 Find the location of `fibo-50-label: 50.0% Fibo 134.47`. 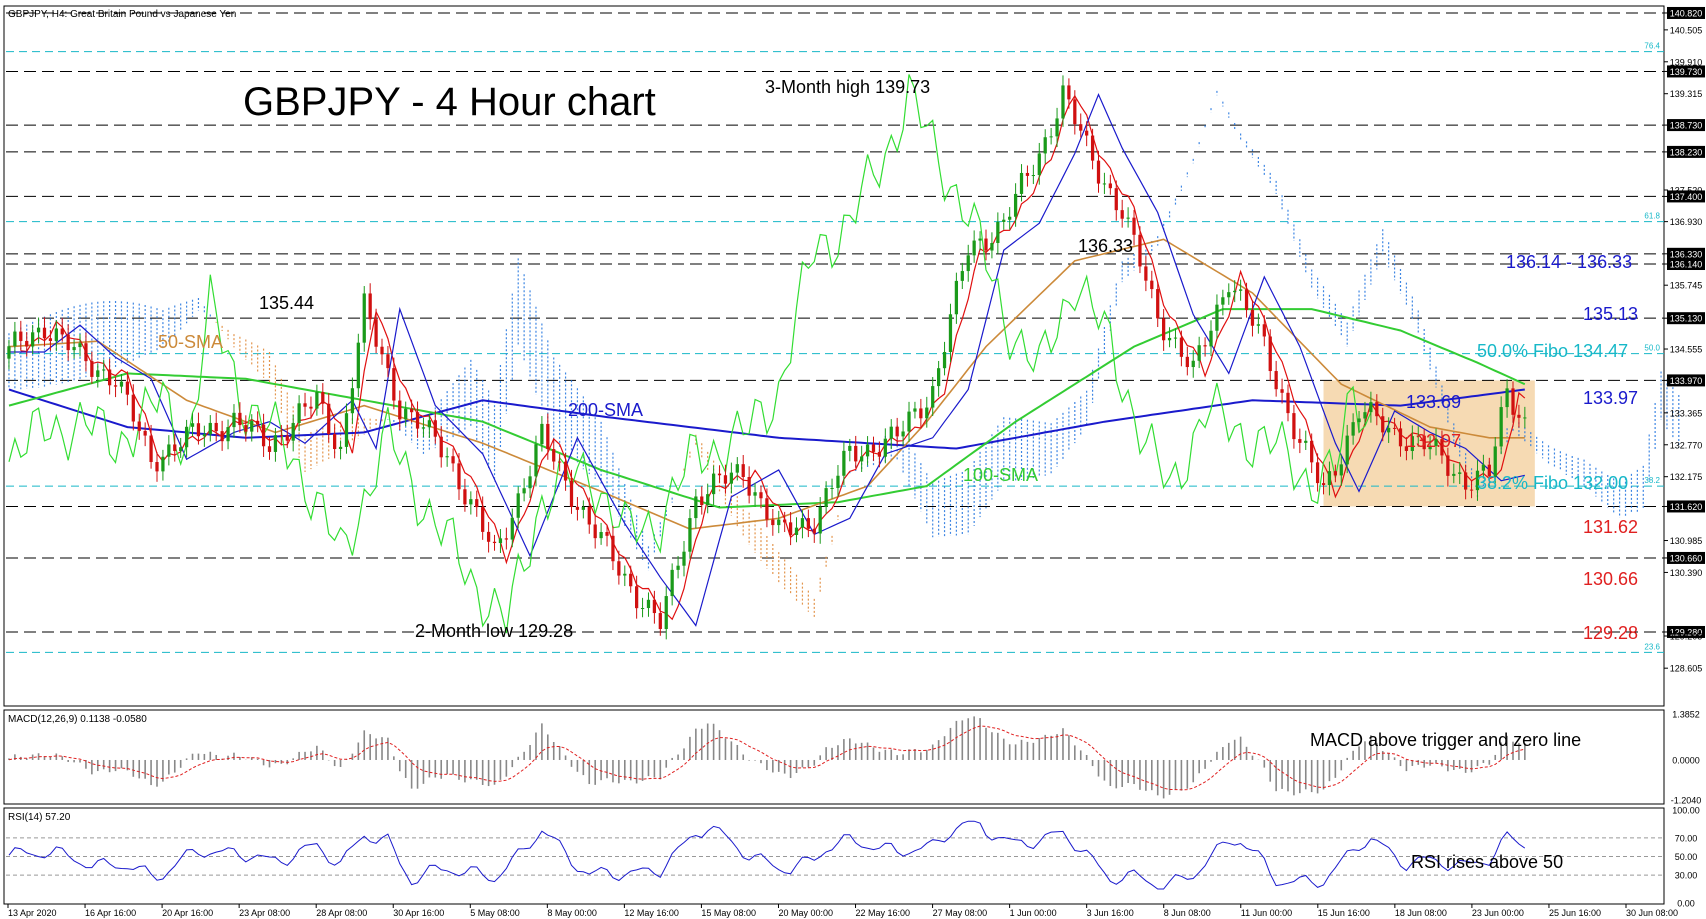

fibo-50-label: 50.0% Fibo 134.47 is located at coordinates (1552, 351).